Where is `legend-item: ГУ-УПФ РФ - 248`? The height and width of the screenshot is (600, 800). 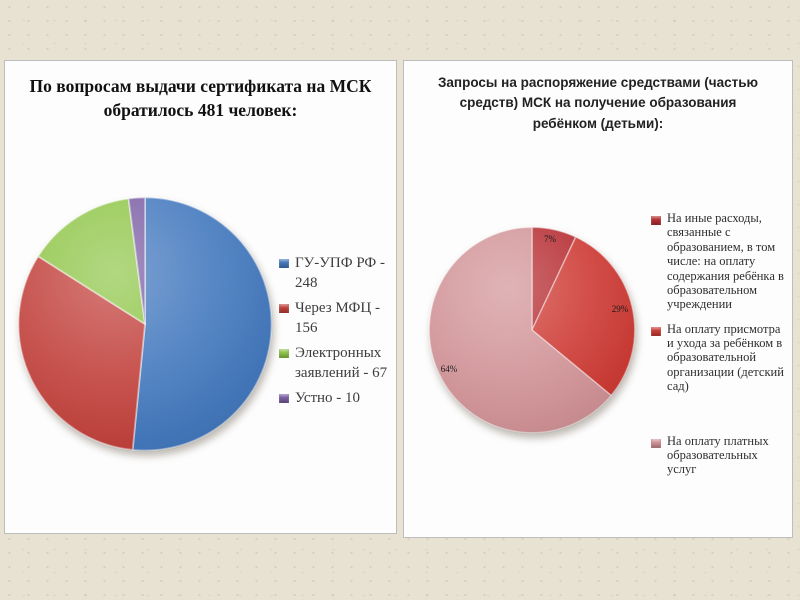 legend-item: ГУ-УПФ РФ - 248 is located at coordinates (338, 274).